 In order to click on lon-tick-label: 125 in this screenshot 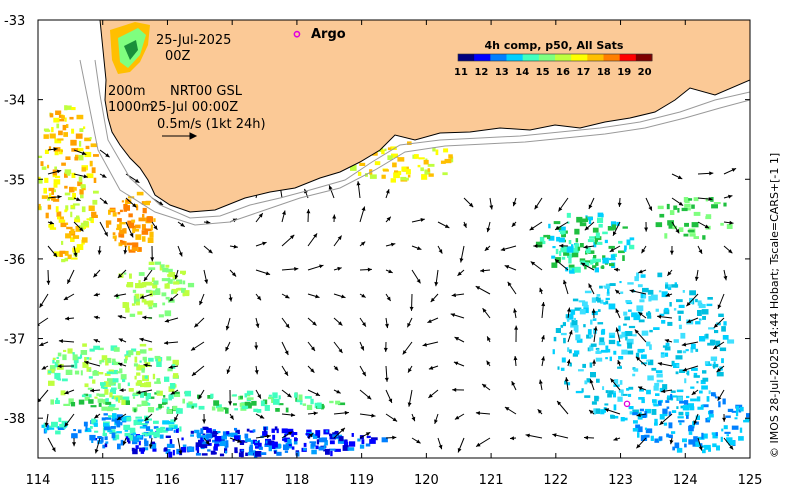, I will do `click(750, 480)`.